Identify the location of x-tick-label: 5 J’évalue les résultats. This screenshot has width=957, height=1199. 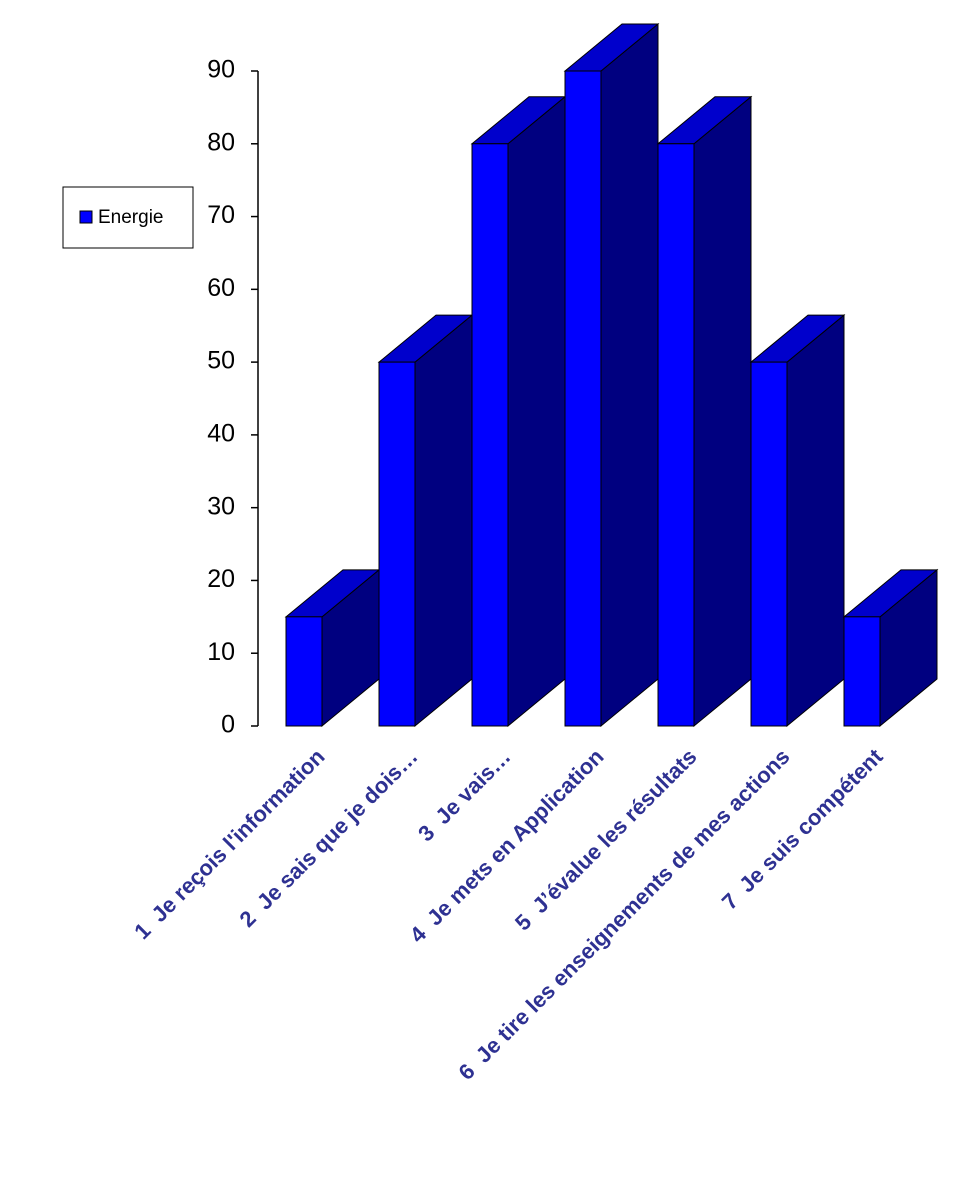
(606, 840).